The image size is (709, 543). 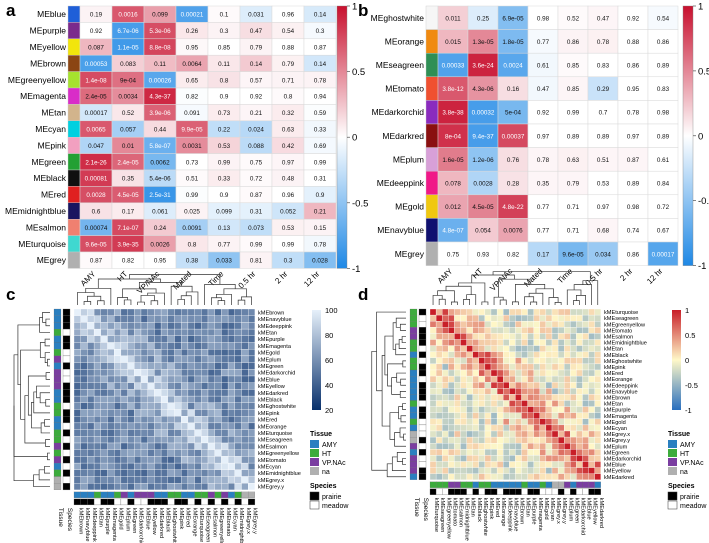 What do you see at coordinates (617, 441) in the screenshot?
I see `panel-d-row-label: kMEgrey.y` at bounding box center [617, 441].